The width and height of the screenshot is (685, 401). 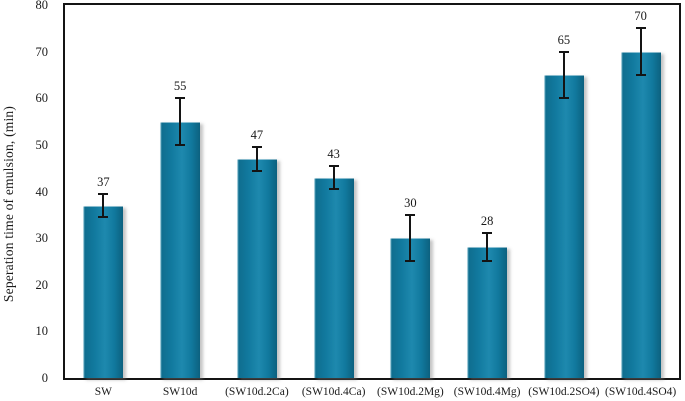 What do you see at coordinates (103, 392) in the screenshot?
I see `category-label: SW` at bounding box center [103, 392].